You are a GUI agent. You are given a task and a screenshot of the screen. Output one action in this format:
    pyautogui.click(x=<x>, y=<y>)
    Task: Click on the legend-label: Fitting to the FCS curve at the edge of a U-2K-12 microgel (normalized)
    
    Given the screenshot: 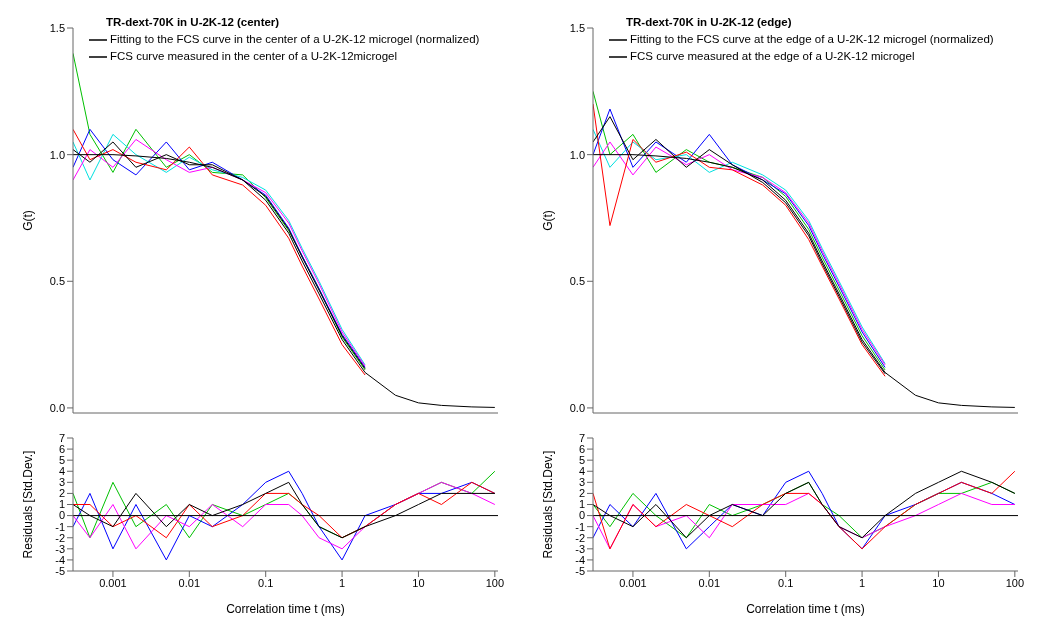 What is the action you would take?
    pyautogui.click(x=812, y=39)
    